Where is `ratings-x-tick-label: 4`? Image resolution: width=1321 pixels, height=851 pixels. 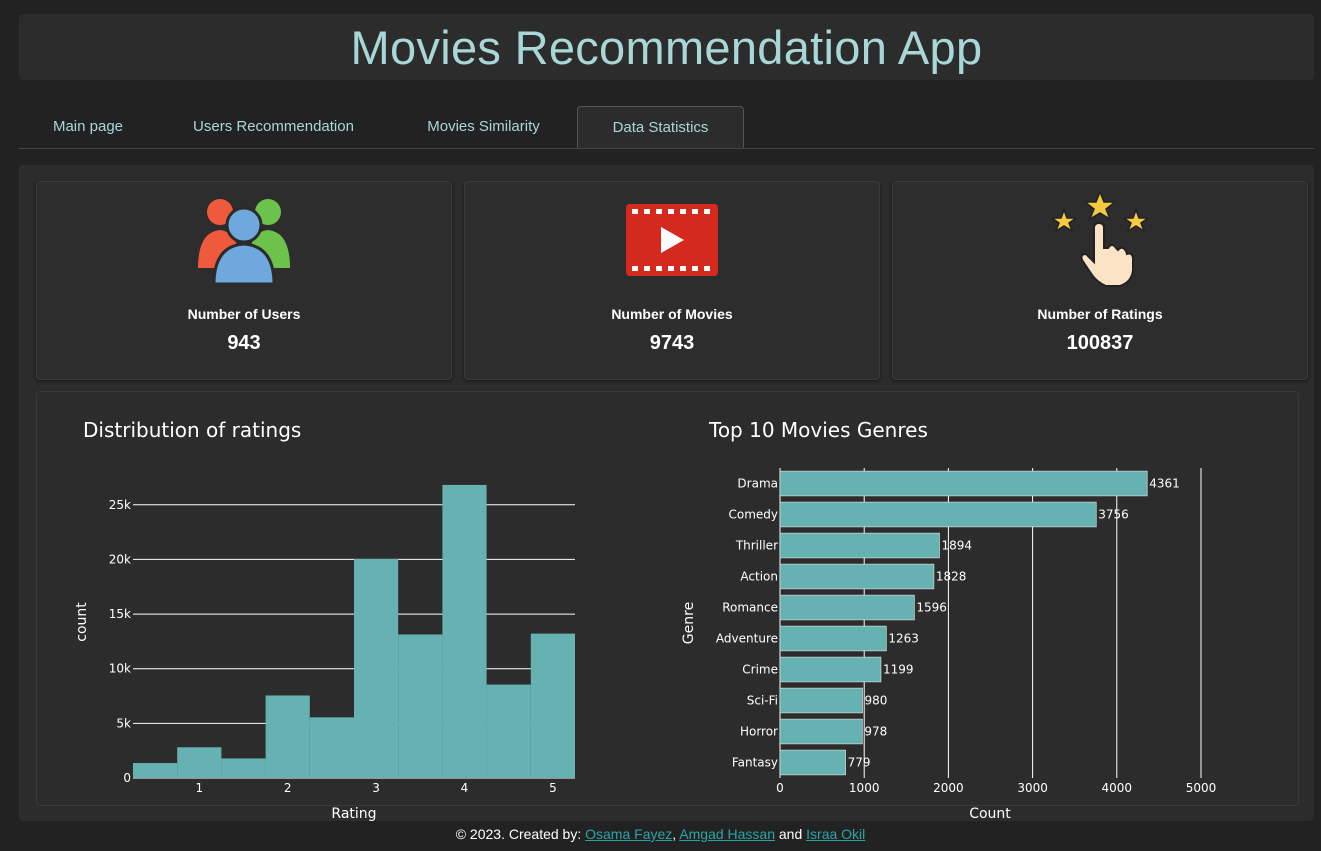
ratings-x-tick-label: 4 is located at coordinates (465, 788).